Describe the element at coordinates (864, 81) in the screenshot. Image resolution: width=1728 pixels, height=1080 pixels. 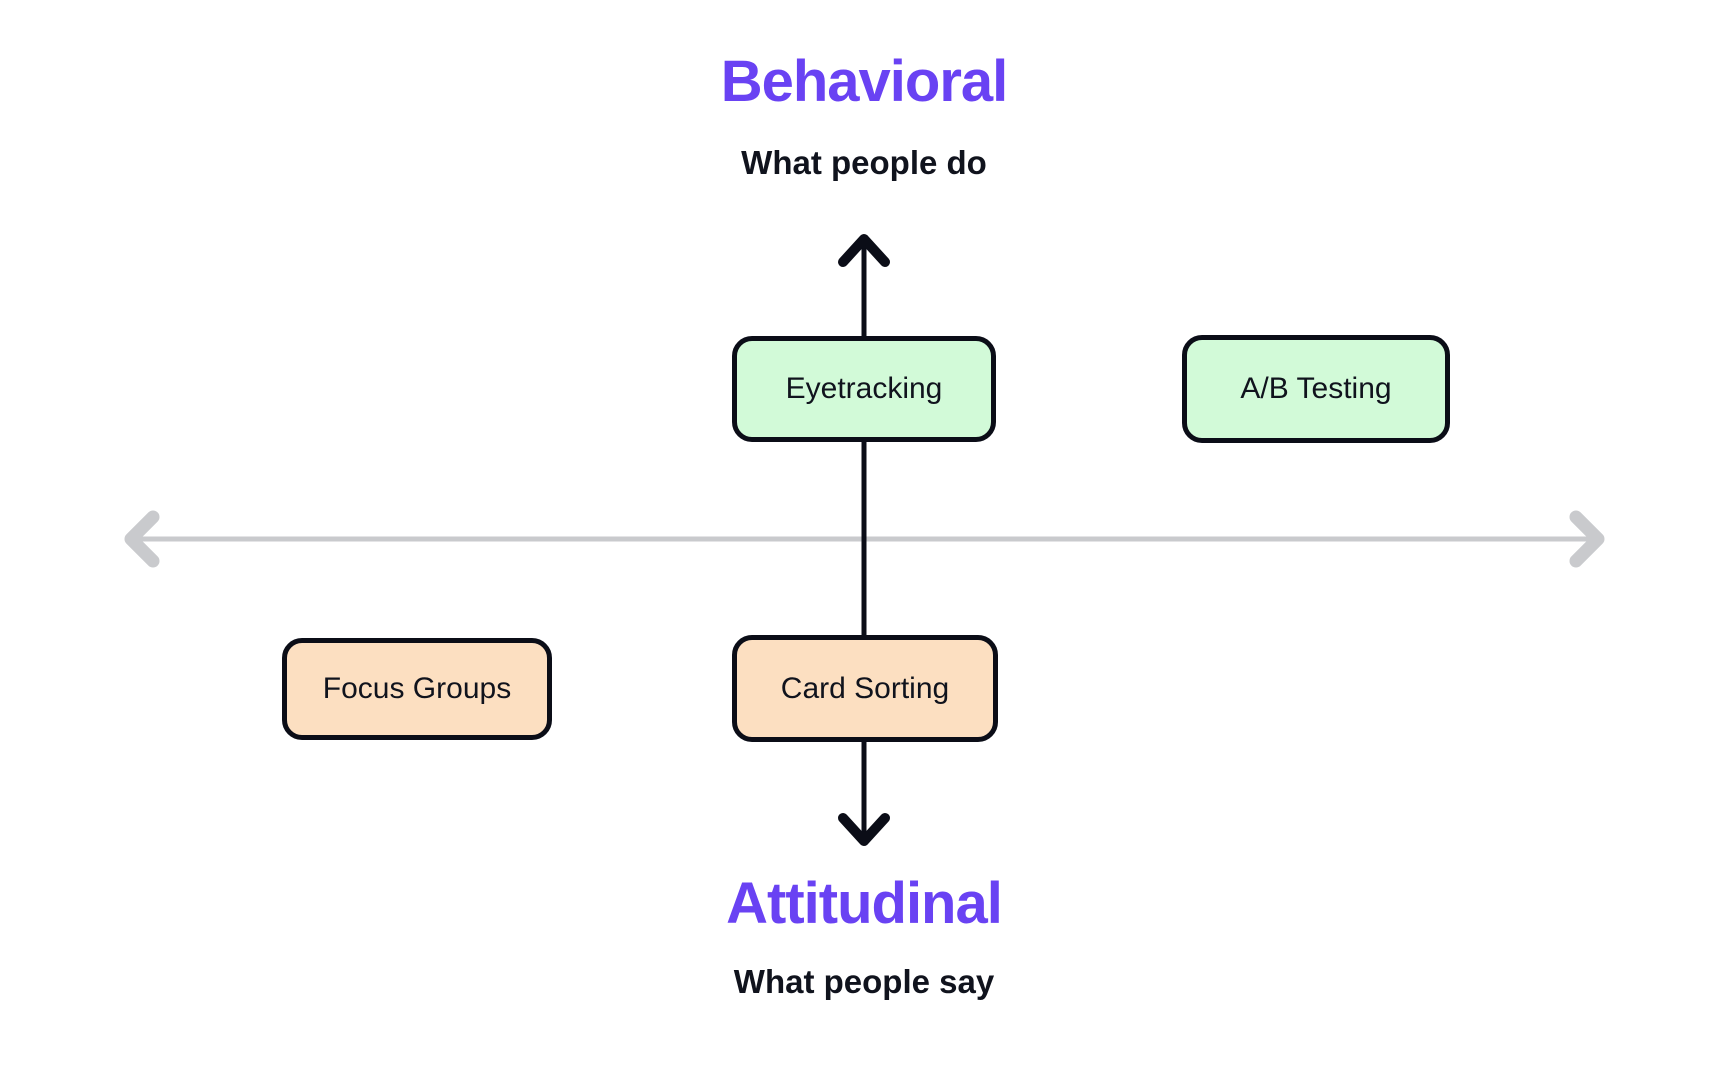
I see `behavioral-axis-title: Behavioral` at that location.